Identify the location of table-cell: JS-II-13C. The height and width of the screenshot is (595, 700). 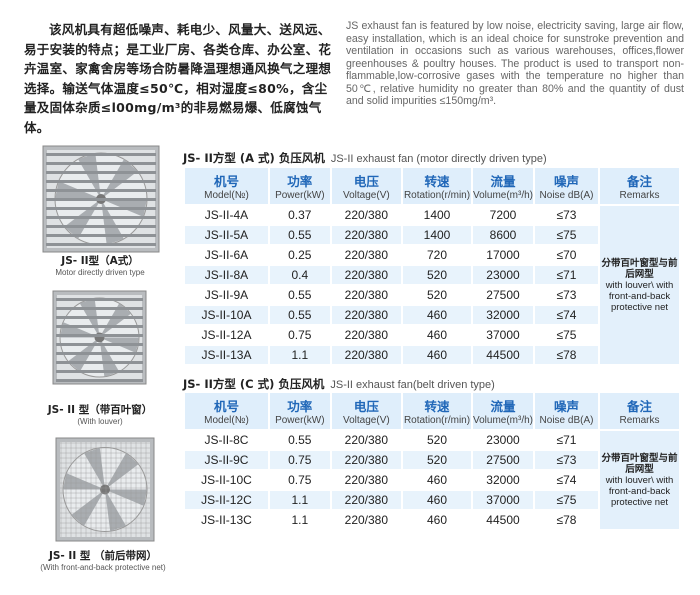
(226, 520).